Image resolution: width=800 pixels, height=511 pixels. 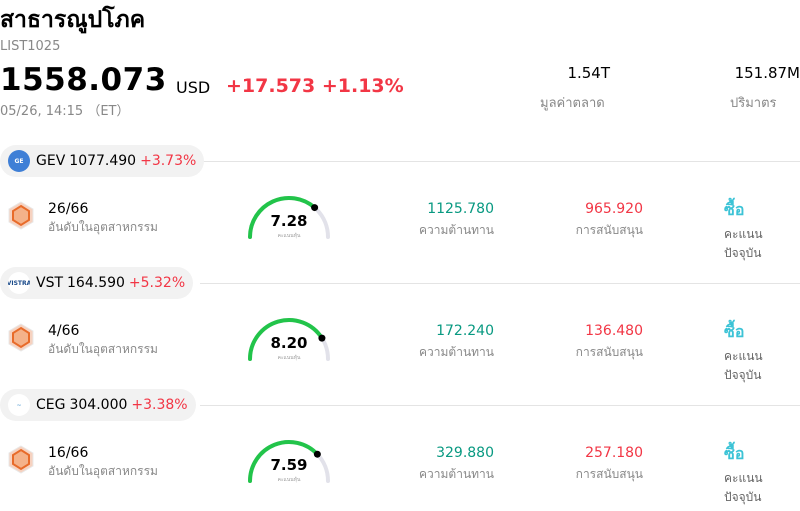 I want to click on score-value: 8.20, so click(x=289, y=343).